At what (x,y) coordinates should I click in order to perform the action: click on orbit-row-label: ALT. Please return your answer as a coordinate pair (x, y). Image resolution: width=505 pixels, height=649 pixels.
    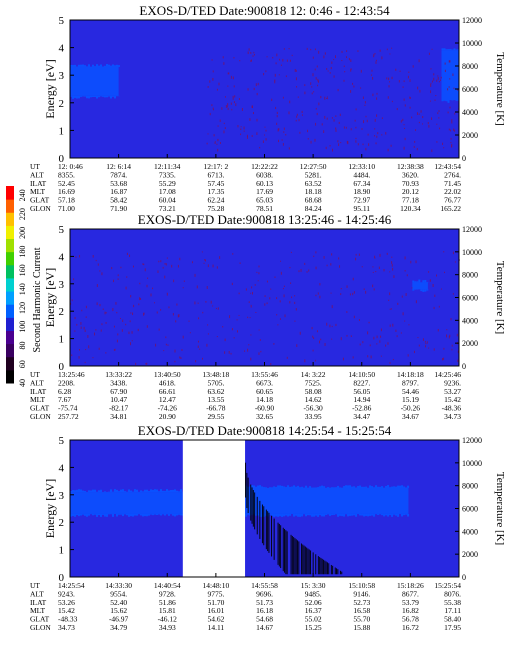
    Looking at the image, I should click on (37, 382).